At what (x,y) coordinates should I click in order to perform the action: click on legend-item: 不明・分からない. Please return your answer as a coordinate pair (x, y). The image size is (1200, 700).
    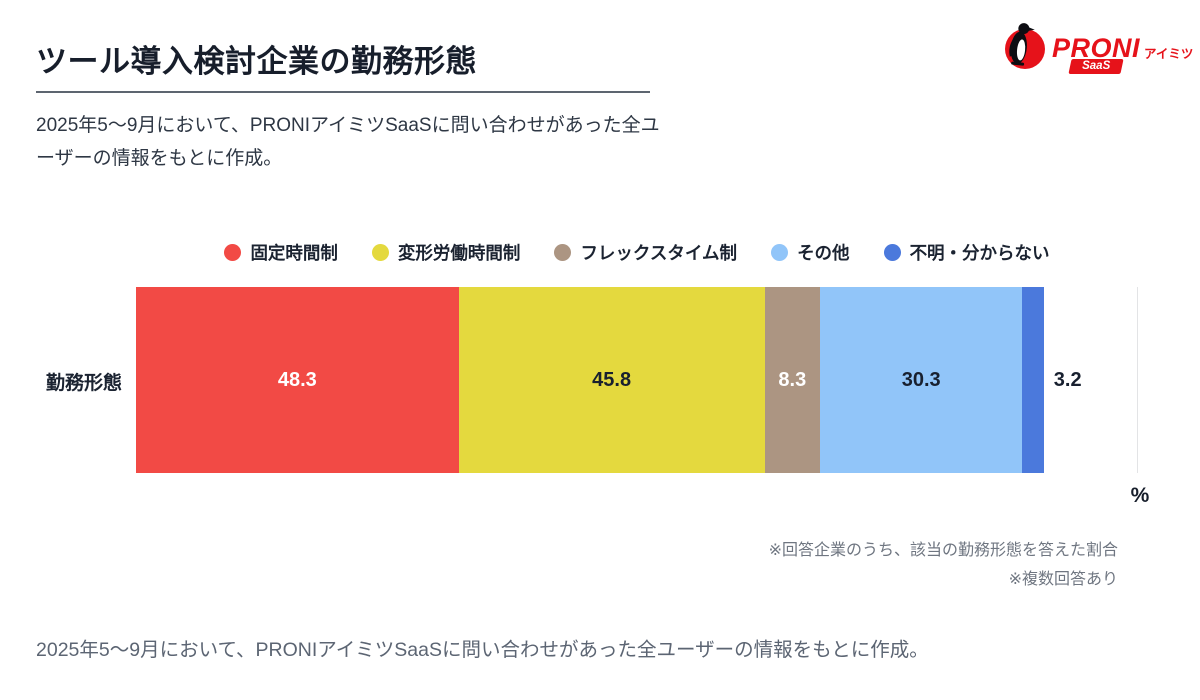
    Looking at the image, I should click on (966, 252).